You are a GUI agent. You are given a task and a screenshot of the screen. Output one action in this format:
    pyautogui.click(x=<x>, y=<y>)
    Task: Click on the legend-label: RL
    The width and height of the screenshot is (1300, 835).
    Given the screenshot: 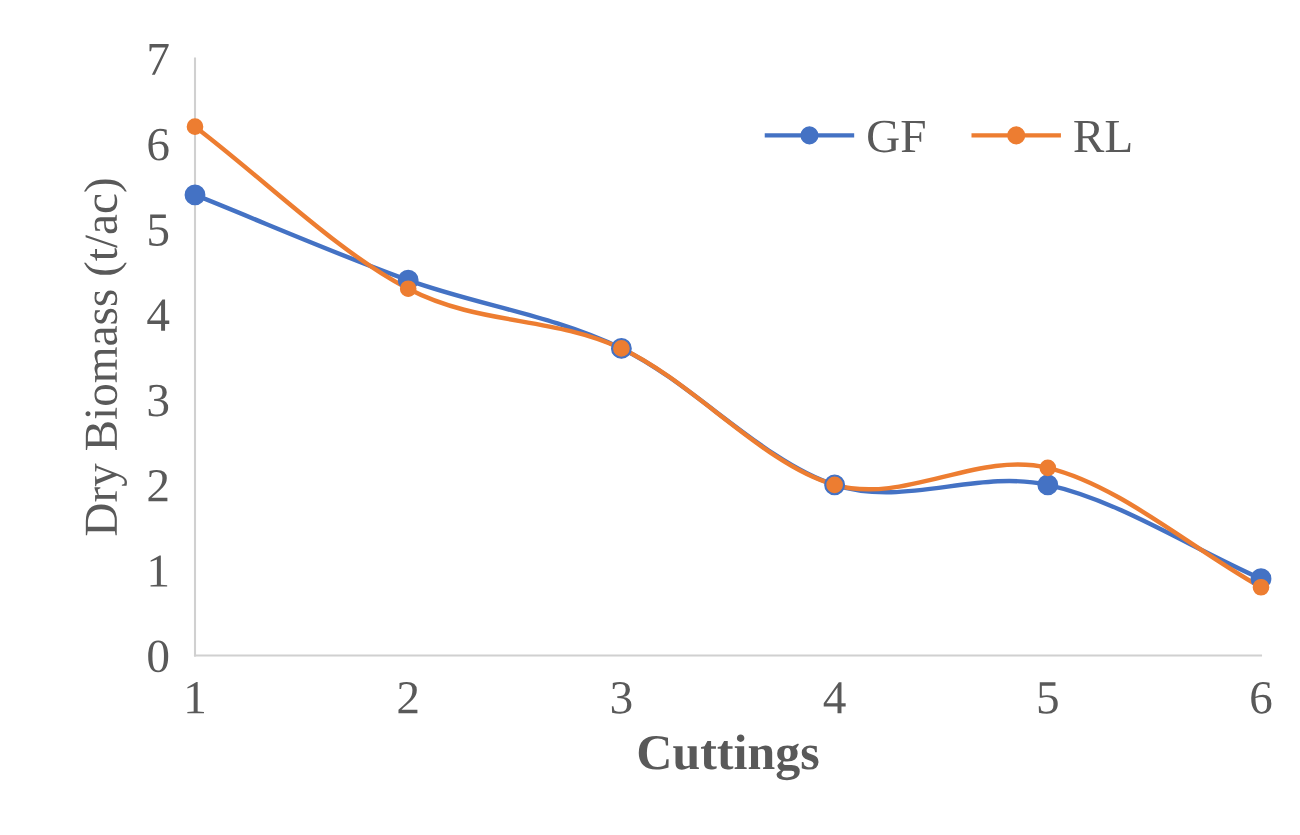 What is the action you would take?
    pyautogui.click(x=1102, y=136)
    